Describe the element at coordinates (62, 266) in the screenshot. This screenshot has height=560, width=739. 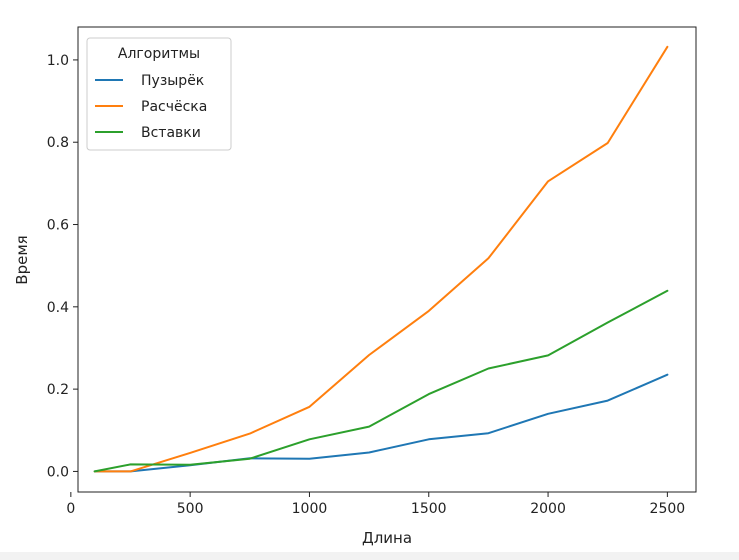
I see `y-axis: 0.0 0.2 0.4 0.6 0.8 1.0` at that location.